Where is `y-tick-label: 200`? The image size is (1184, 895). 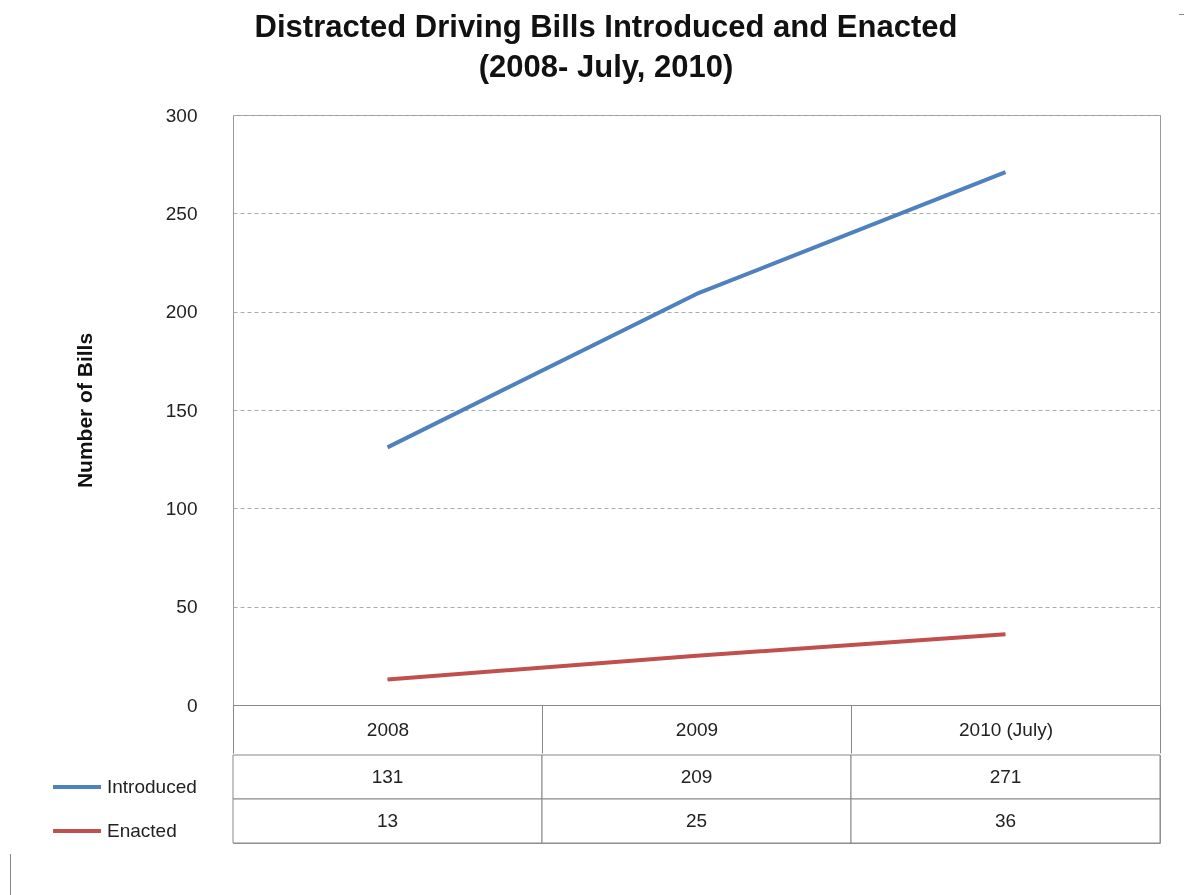
y-tick-label: 200 is located at coordinates (181, 312).